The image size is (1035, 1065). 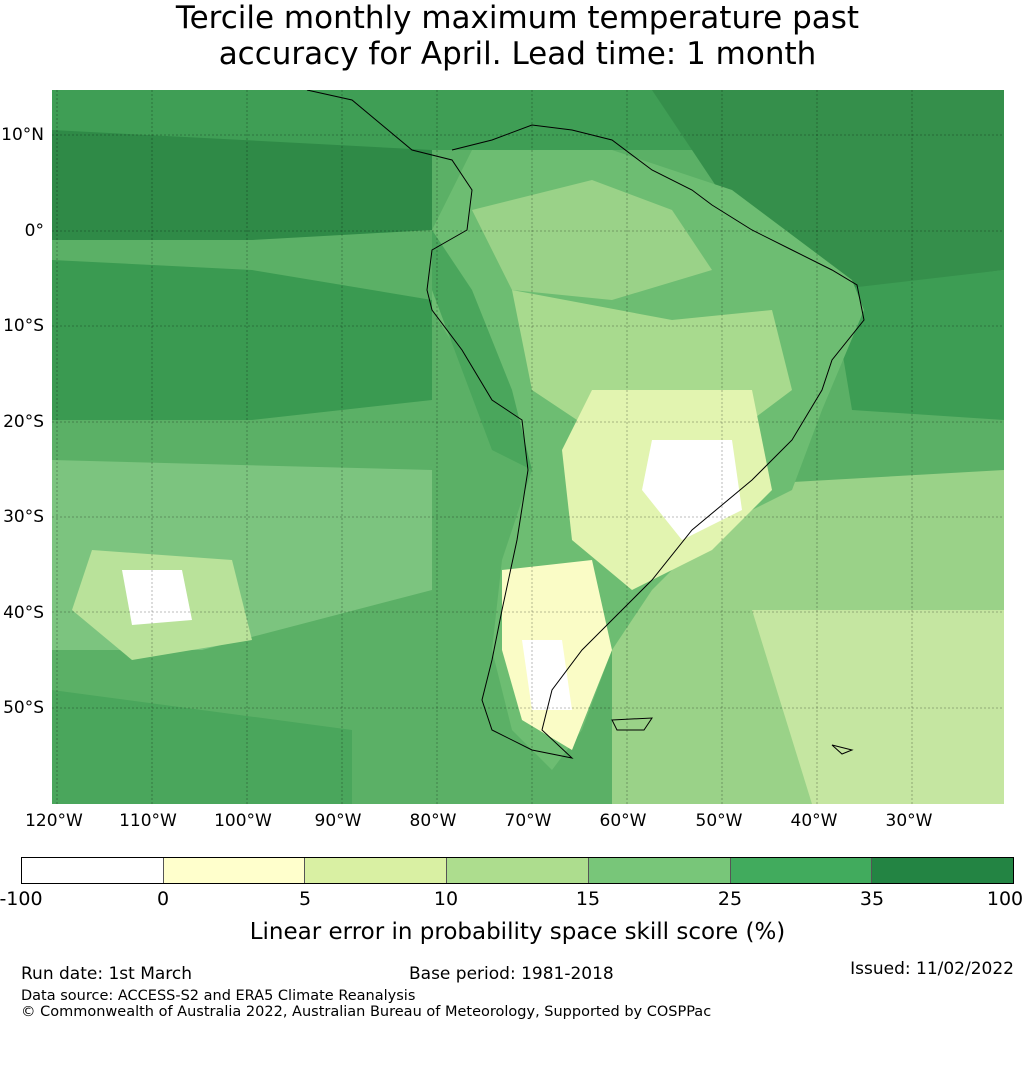 I want to click on title-line-2: accuracy for April. Lead time: 1 month, so click(x=517, y=54).